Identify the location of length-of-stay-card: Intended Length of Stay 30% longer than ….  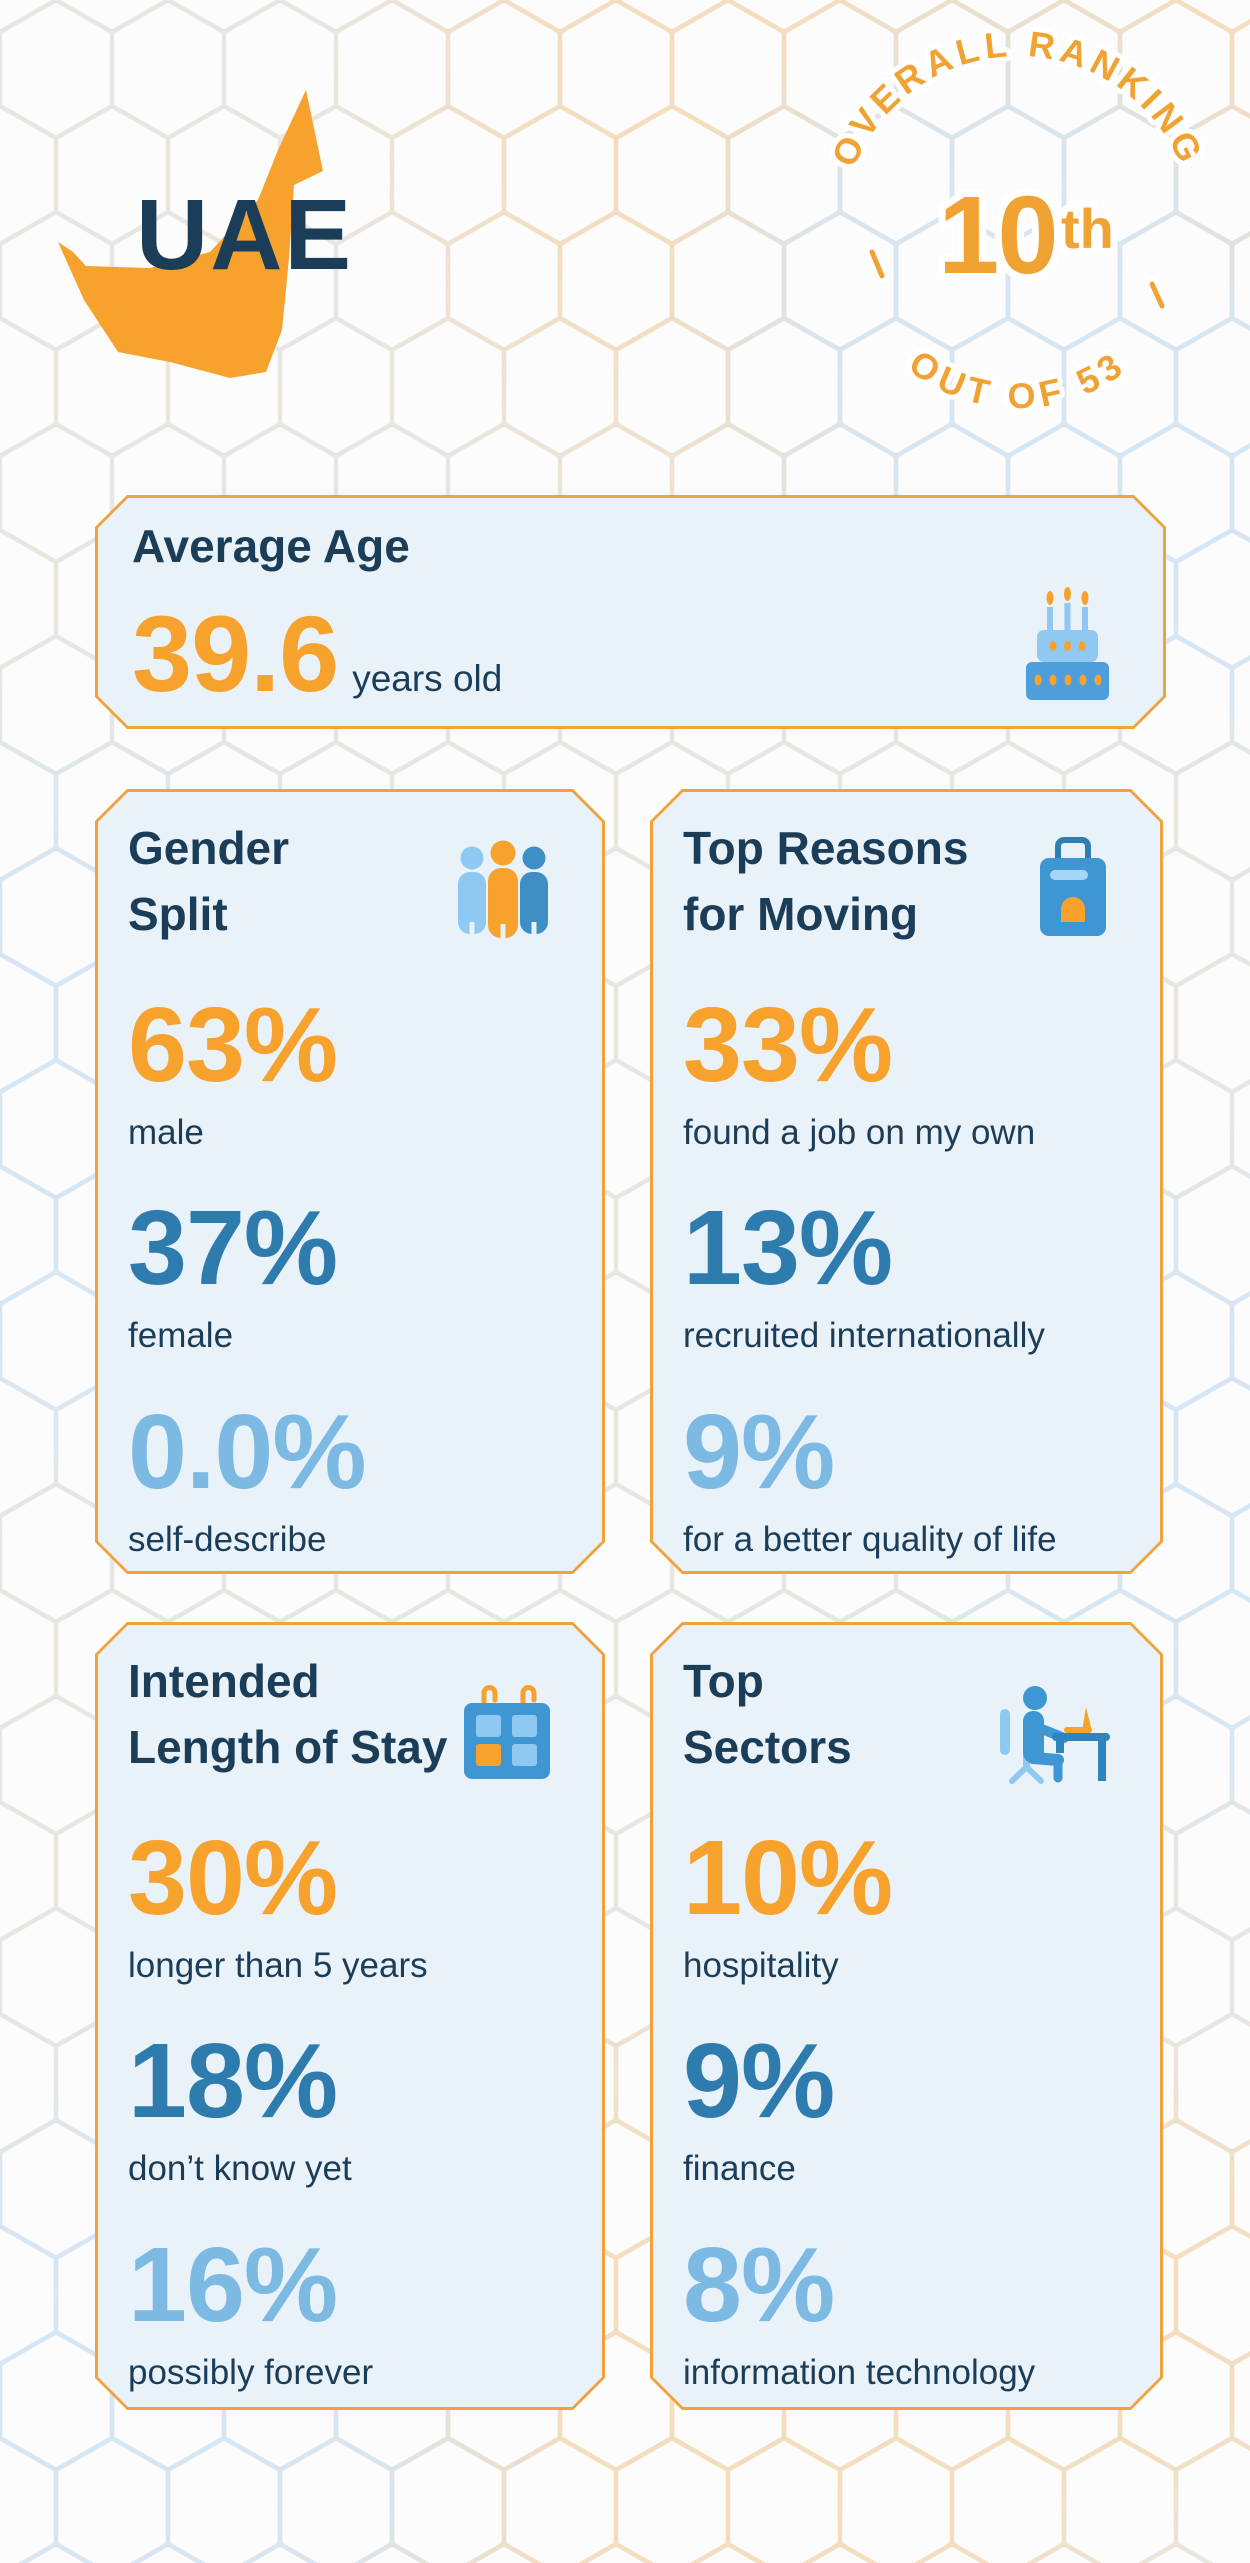
(350, 2016).